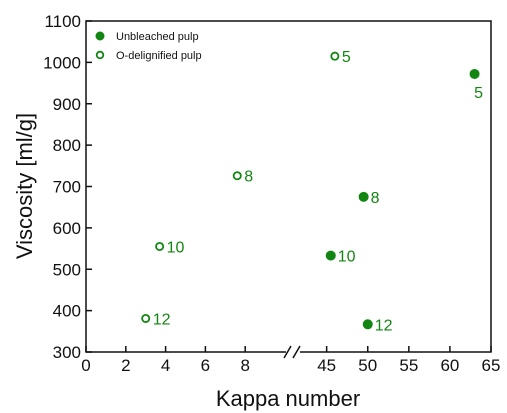  I want to click on x-axis-break-marker, so click(292, 352).